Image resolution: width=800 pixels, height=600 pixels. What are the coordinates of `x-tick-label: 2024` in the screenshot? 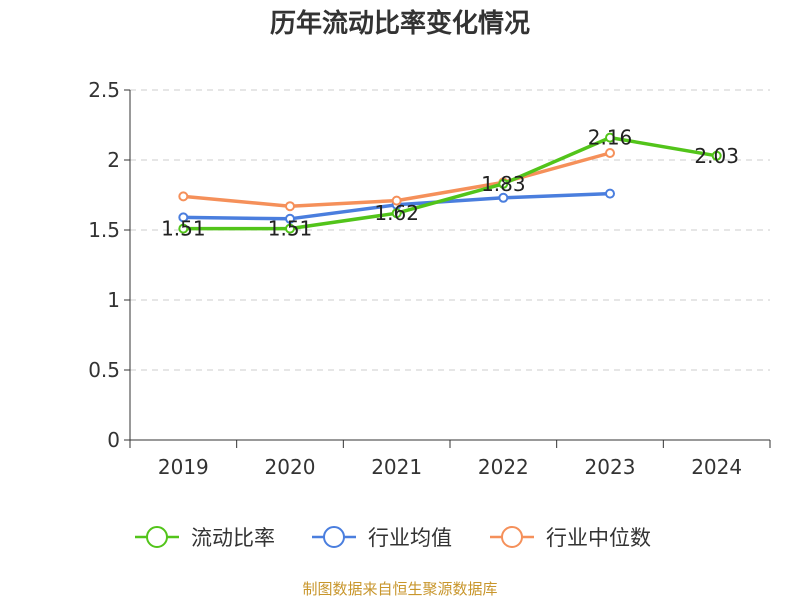 It's located at (716, 467).